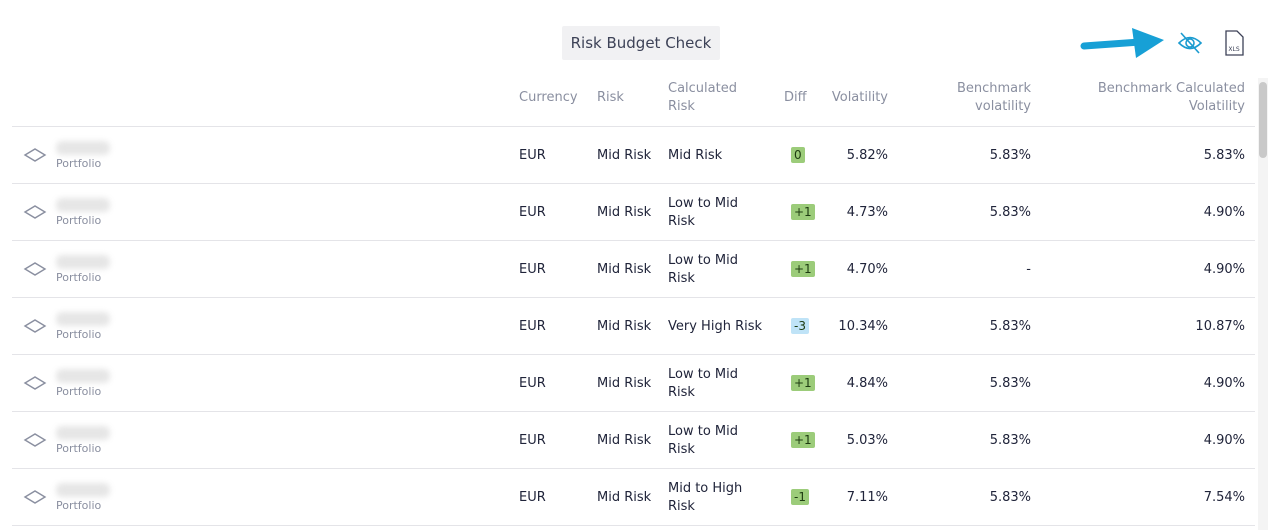  I want to click on column-header: Volatility, so click(859, 97).